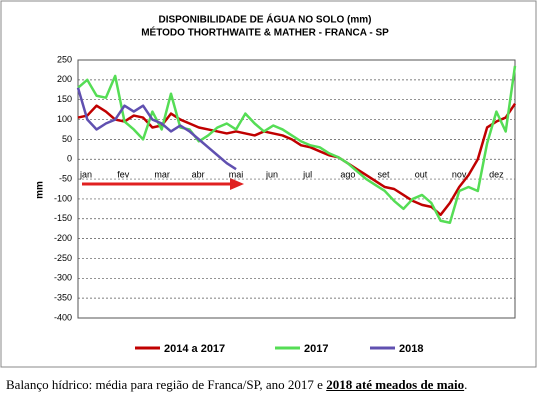  What do you see at coordinates (384, 175) in the screenshot?
I see `x-tick-label: set` at bounding box center [384, 175].